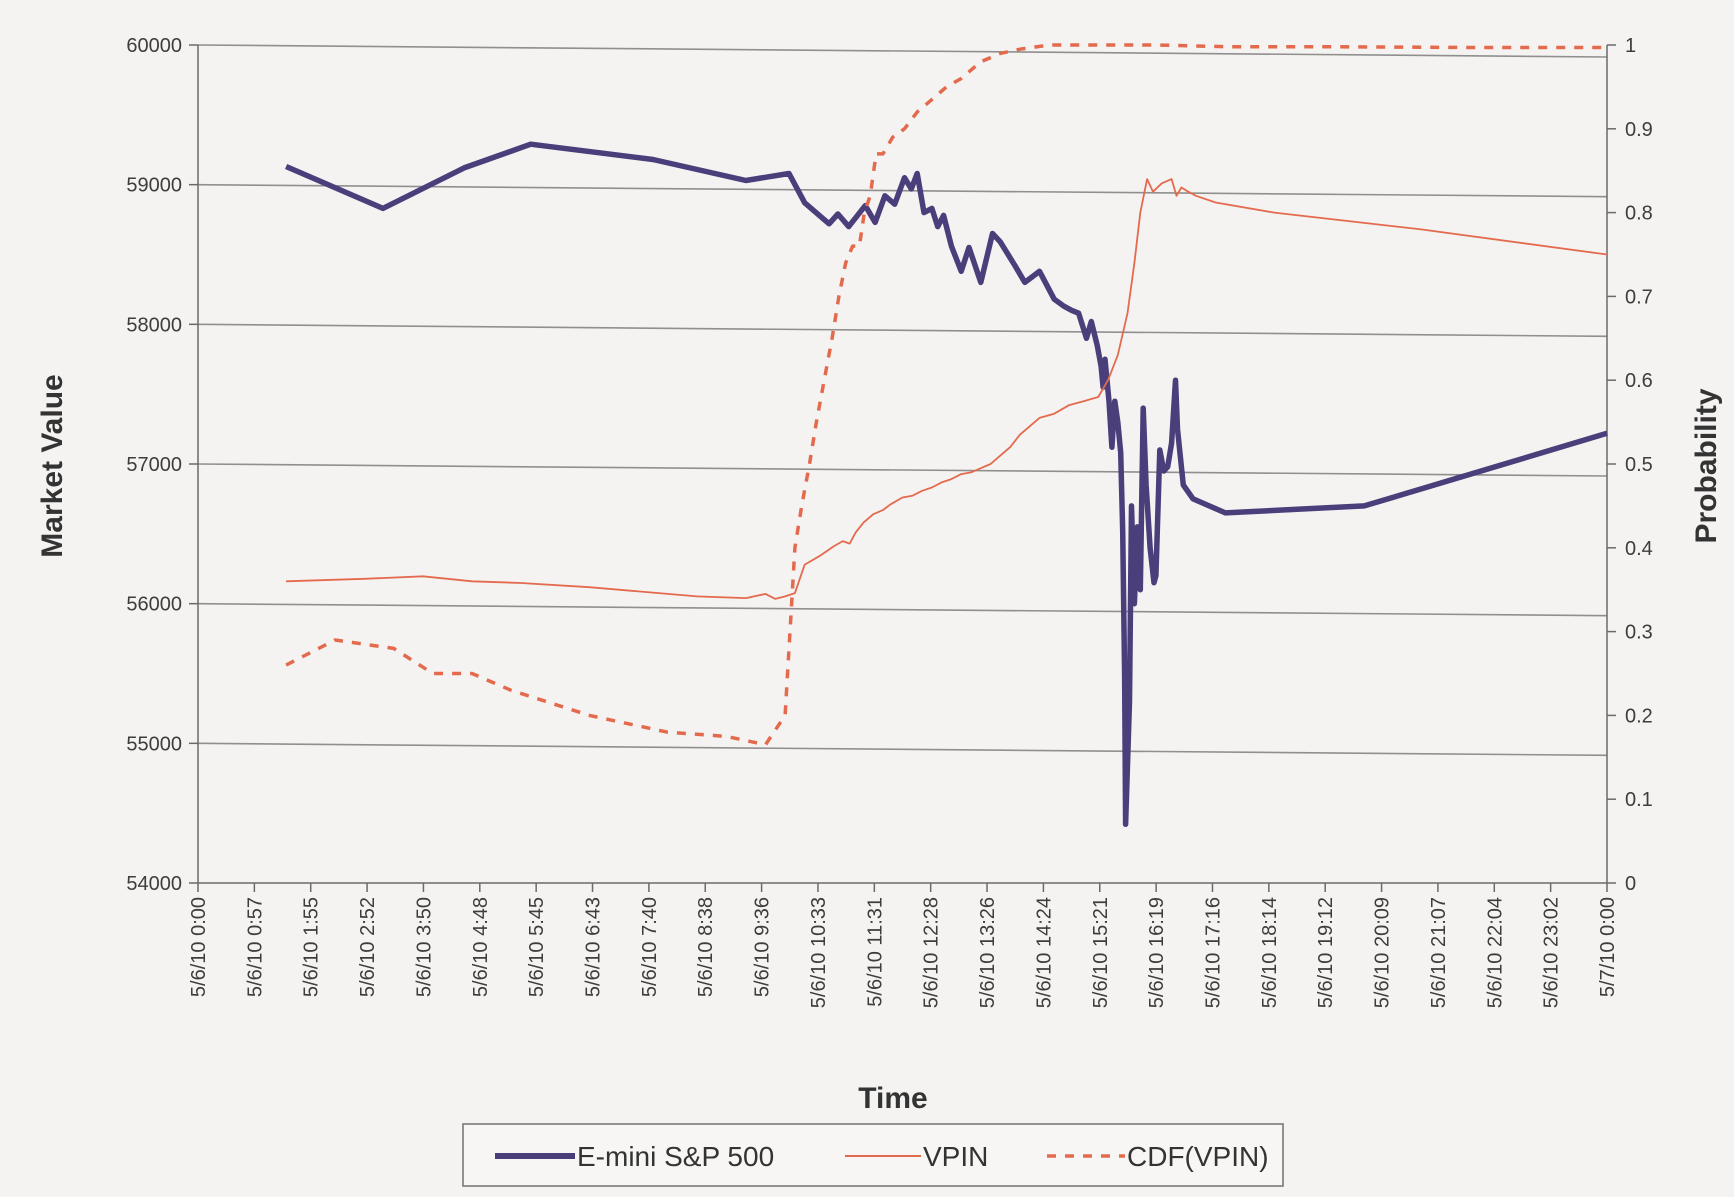 This screenshot has height=1197, width=1734. What do you see at coordinates (154, 605) in the screenshot?
I see `y-tick-label: 56000` at bounding box center [154, 605].